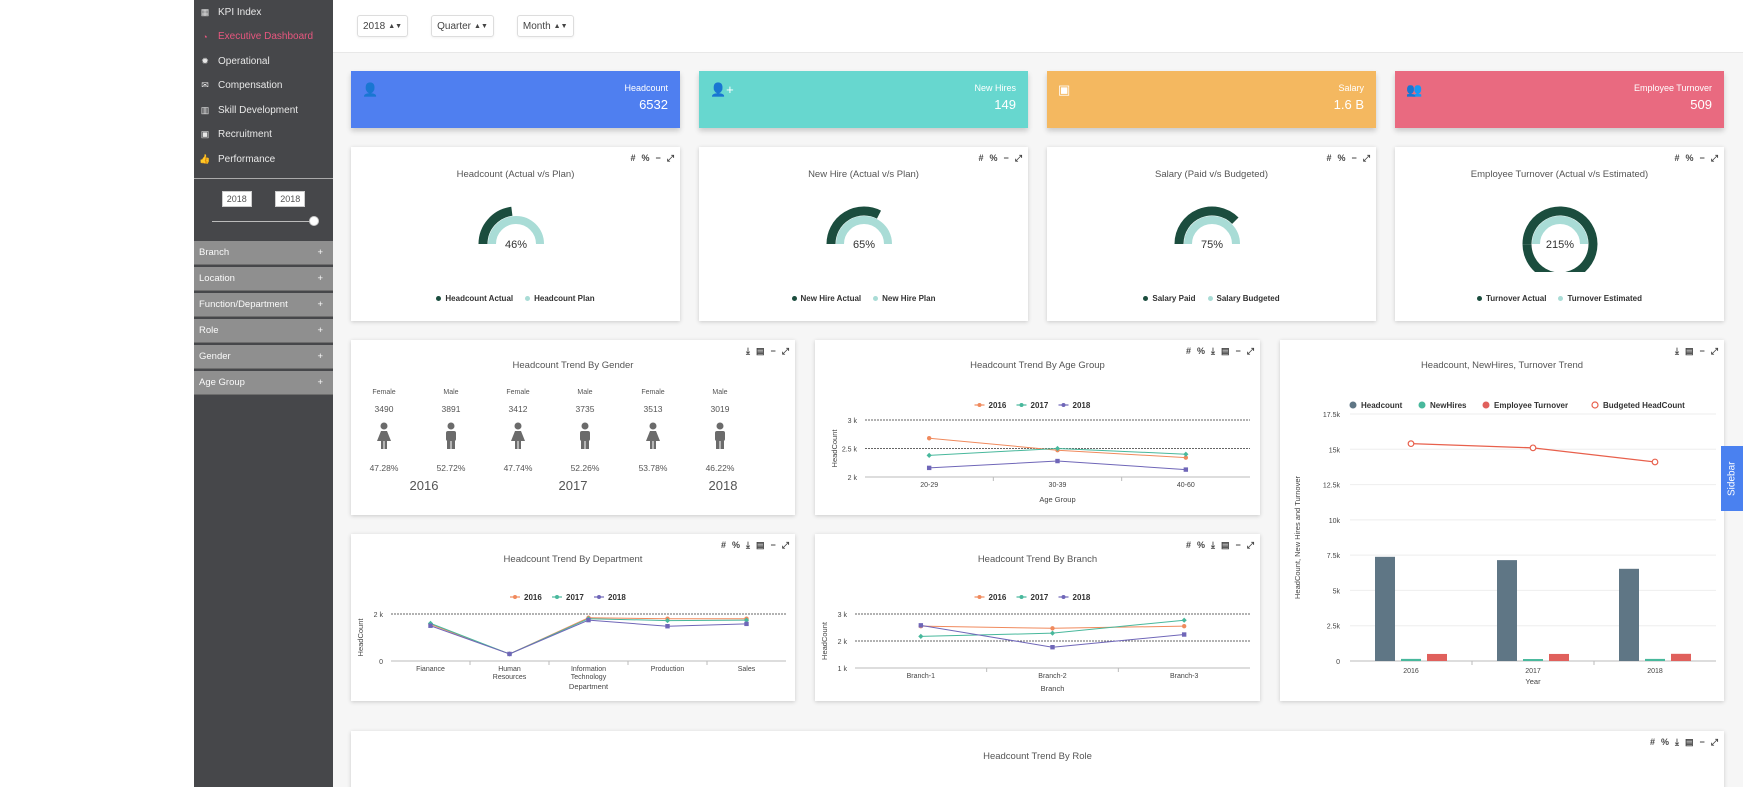 The image size is (1743, 787). I want to click on filter-branch: Branch +, so click(263, 252).